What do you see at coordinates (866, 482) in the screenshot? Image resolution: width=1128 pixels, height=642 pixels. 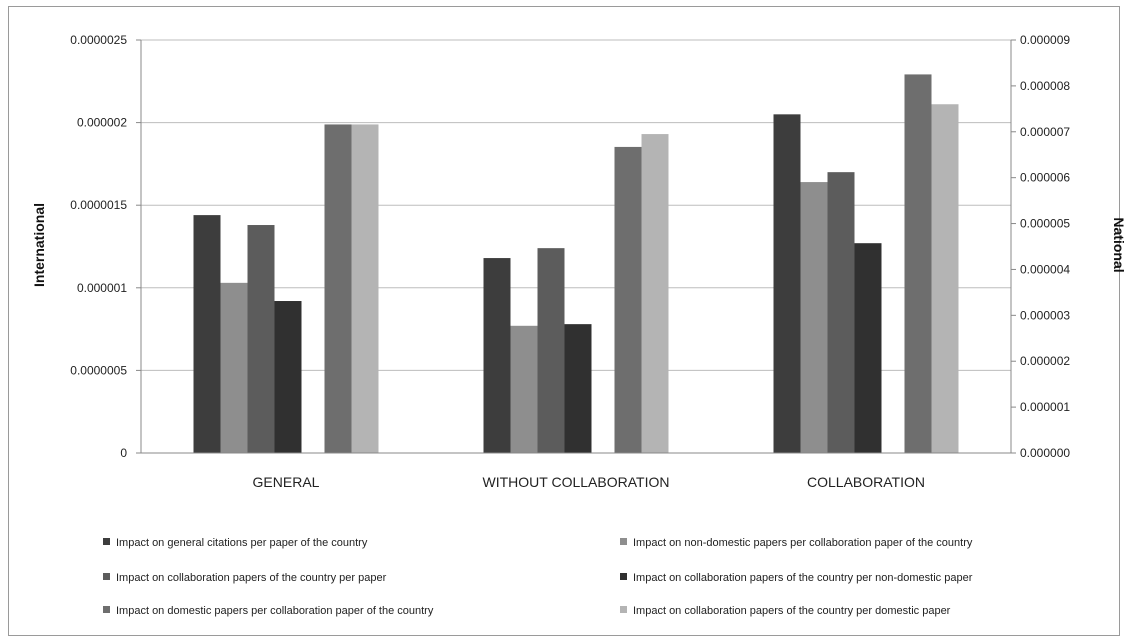 I see `x-category-label: COLLABORATION` at bounding box center [866, 482].